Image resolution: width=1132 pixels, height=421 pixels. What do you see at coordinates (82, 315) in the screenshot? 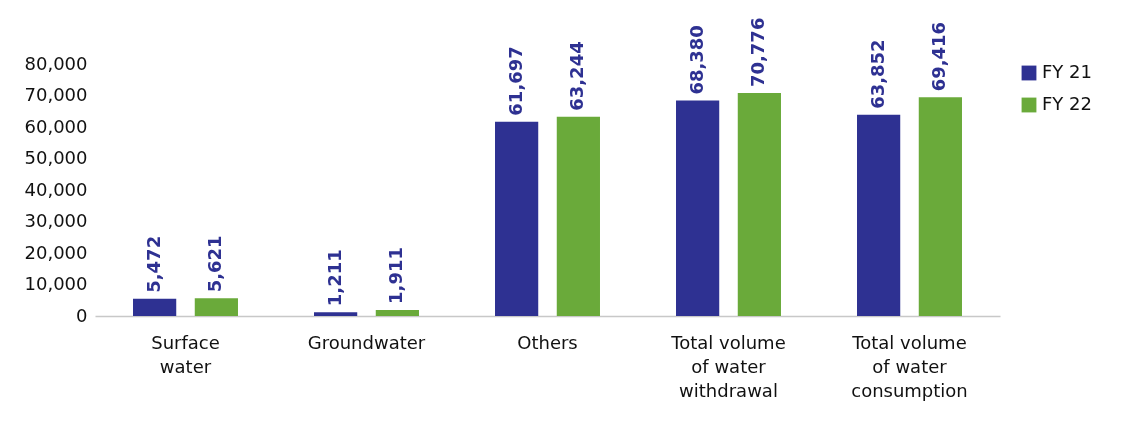
I see `y-tick-label: 0` at bounding box center [82, 315].